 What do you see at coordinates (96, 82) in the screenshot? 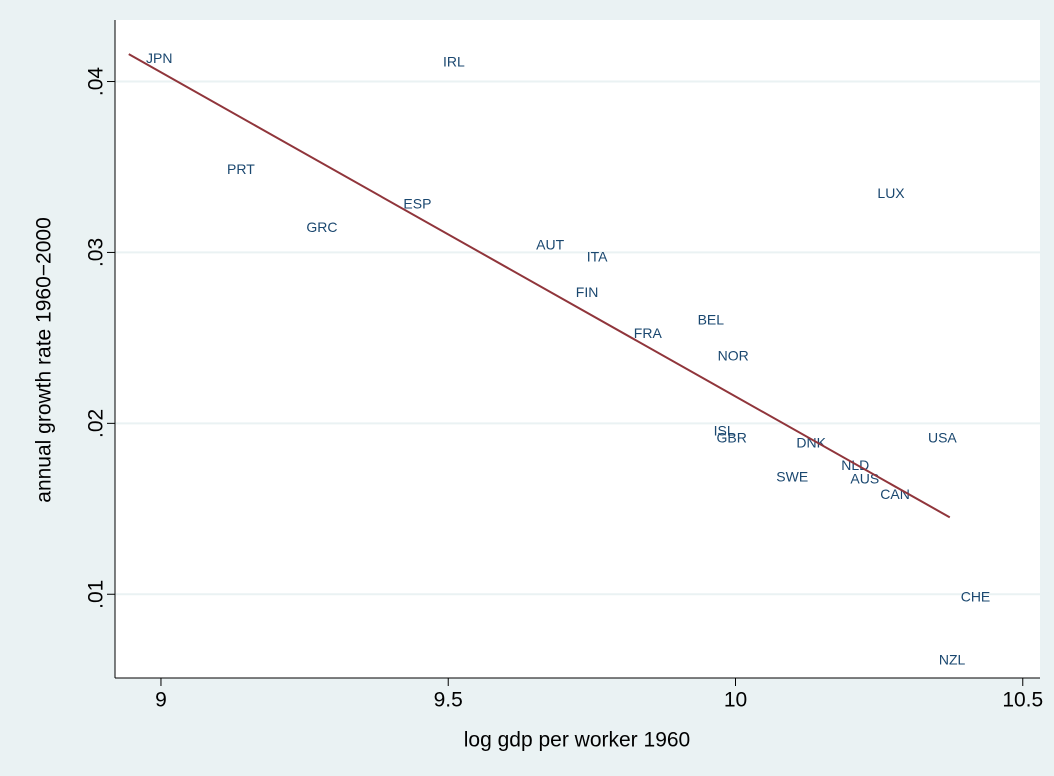
I see `y-tick-label: .04` at bounding box center [96, 82].